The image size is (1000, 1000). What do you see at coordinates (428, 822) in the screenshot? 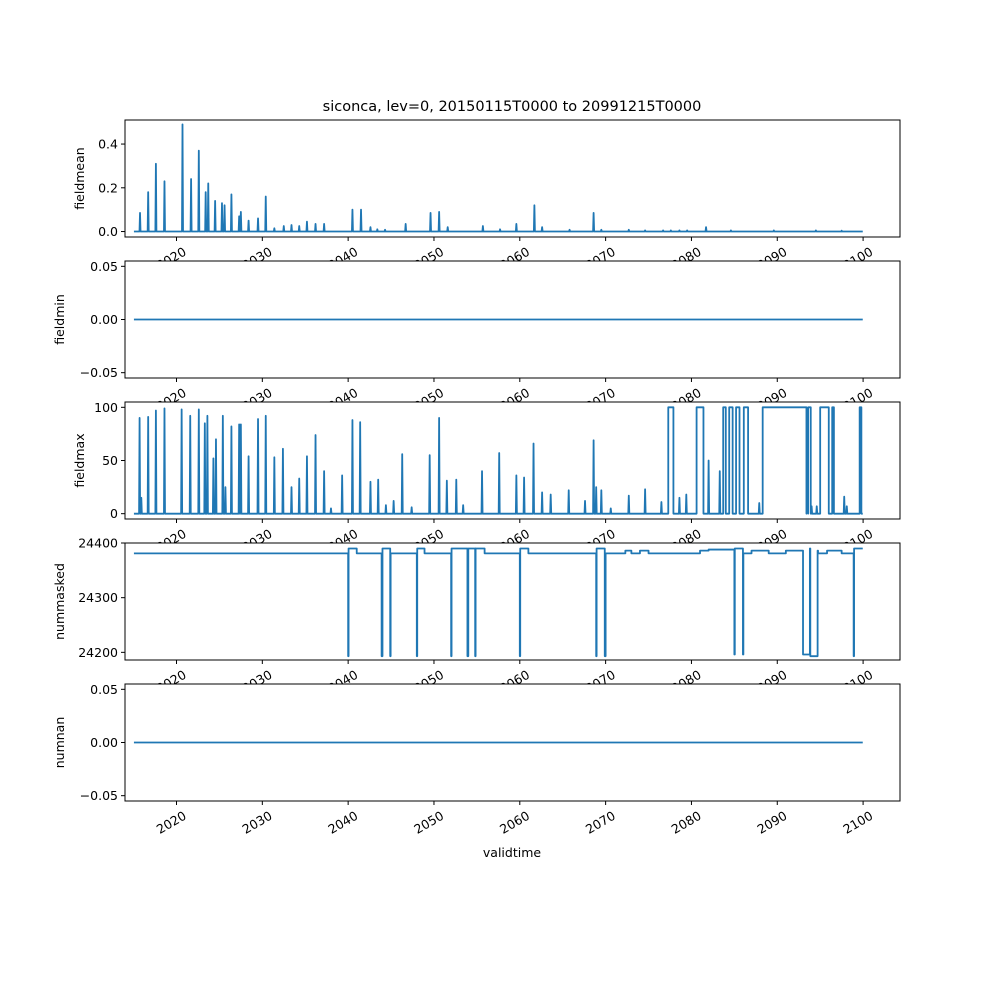
I see `x-tick-label-numnan-3: 2050` at bounding box center [428, 822].